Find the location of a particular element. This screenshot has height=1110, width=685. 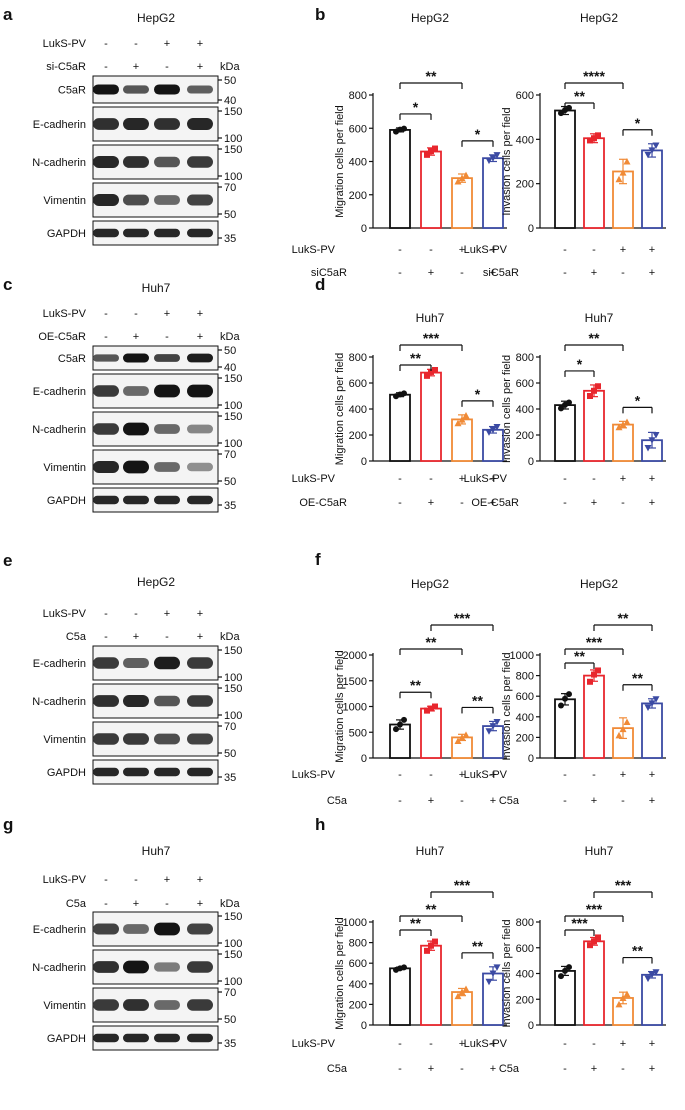

y-tick-label: 600 is located at coordinates (525, 96).